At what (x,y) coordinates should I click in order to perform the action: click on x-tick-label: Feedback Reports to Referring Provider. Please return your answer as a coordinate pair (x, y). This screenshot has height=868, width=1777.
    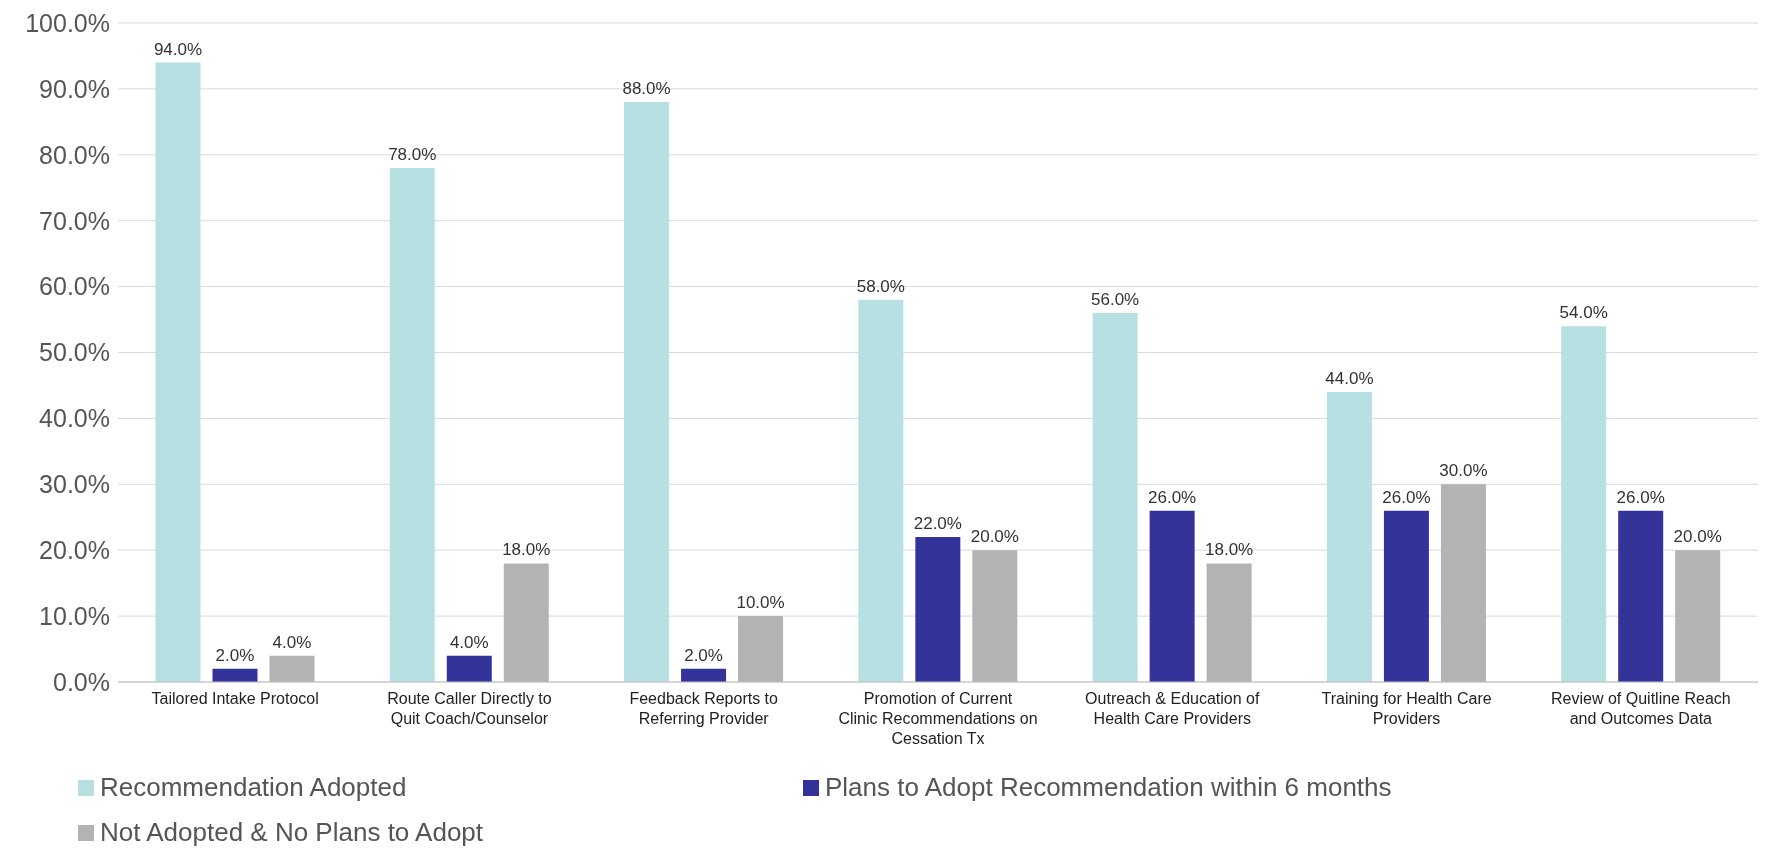
    Looking at the image, I should click on (704, 708).